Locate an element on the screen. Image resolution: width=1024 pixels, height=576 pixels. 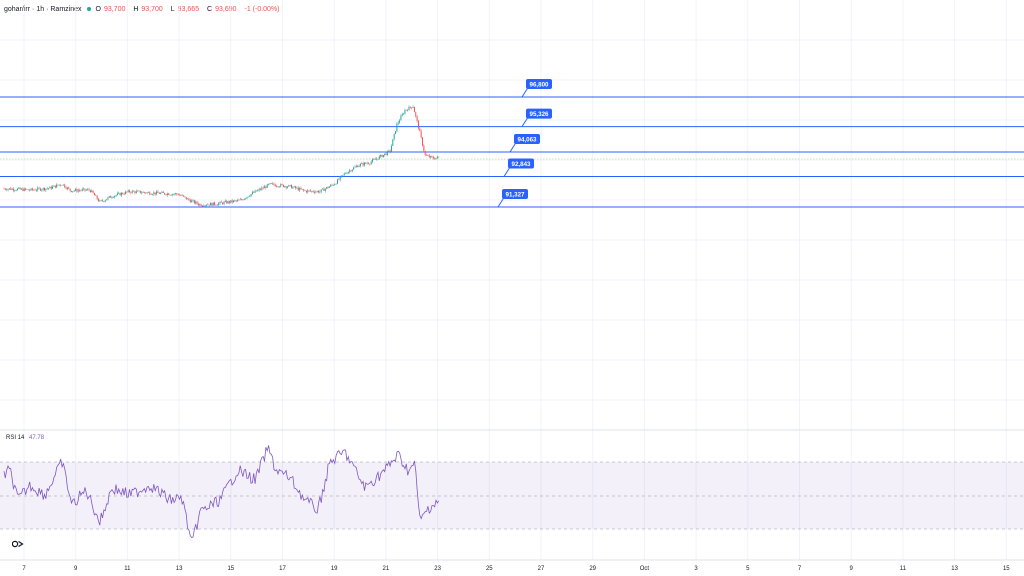
rsi-line is located at coordinates (221, 491).